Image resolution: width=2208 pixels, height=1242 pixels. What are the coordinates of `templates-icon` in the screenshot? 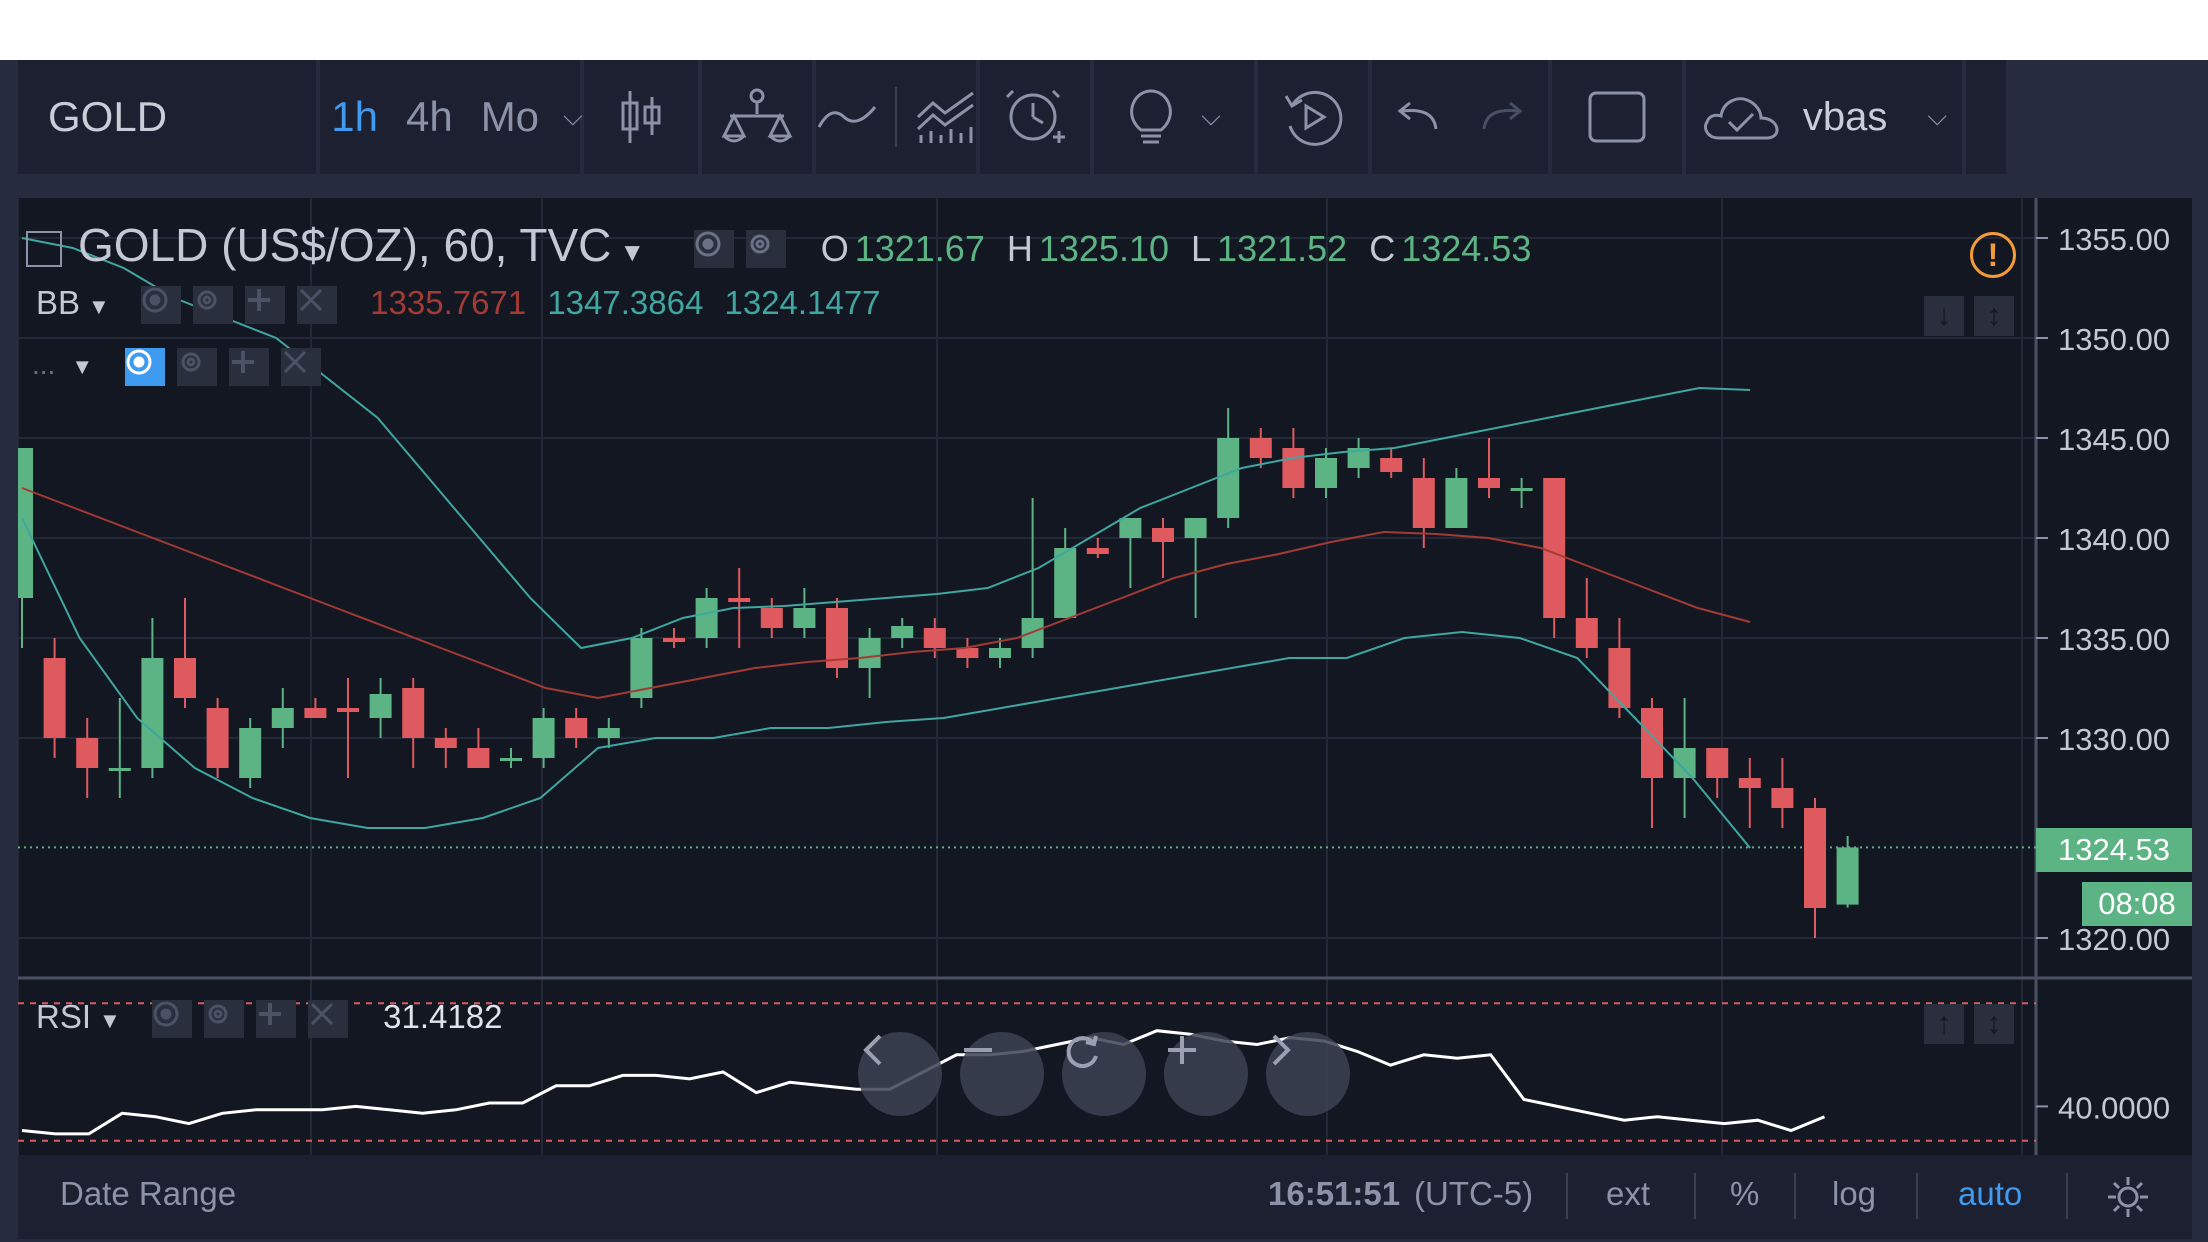 It's located at (945, 117).